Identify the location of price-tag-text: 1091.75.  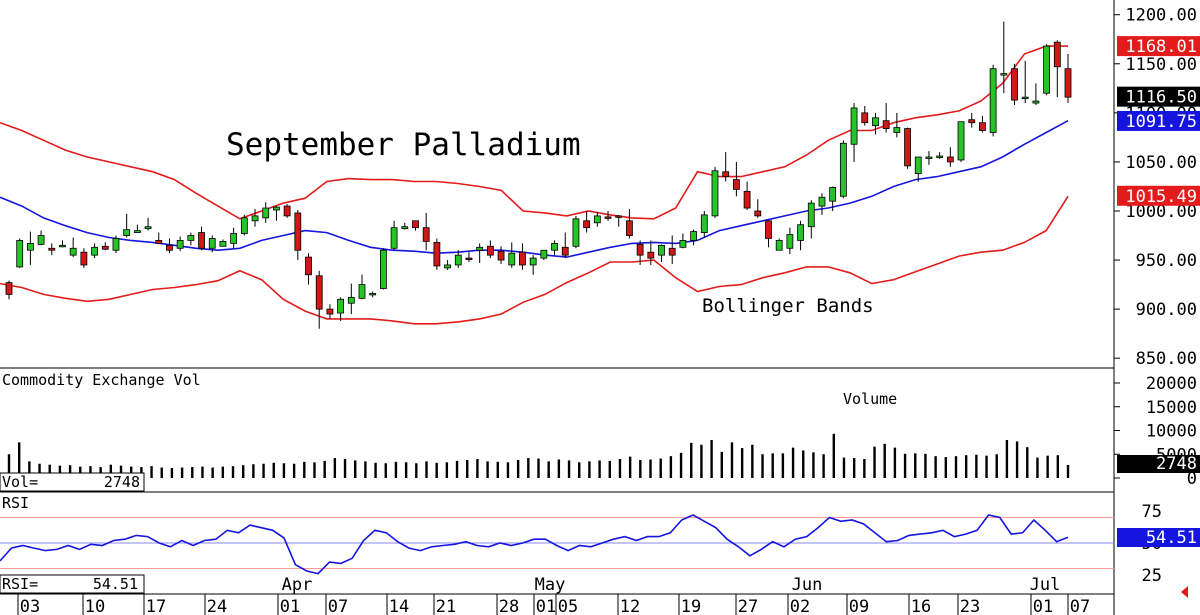
(1161, 122).